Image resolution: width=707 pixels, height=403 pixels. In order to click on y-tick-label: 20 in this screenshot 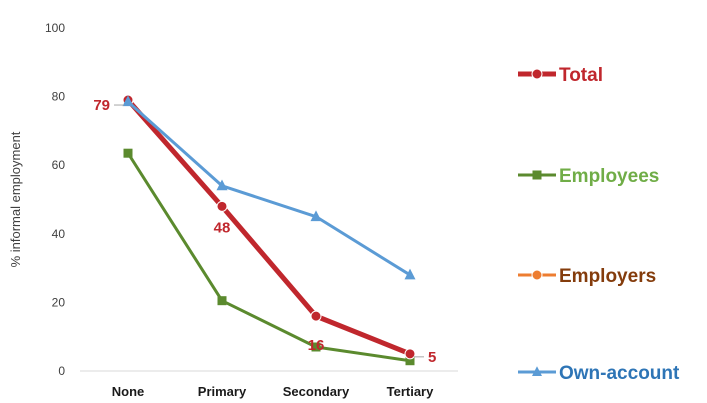, I will do `click(59, 302)`.